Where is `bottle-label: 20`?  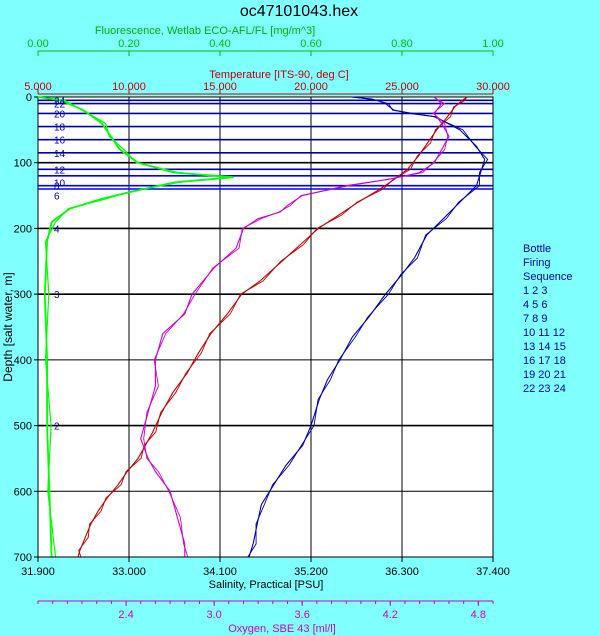 bottle-label: 20 is located at coordinates (60, 114).